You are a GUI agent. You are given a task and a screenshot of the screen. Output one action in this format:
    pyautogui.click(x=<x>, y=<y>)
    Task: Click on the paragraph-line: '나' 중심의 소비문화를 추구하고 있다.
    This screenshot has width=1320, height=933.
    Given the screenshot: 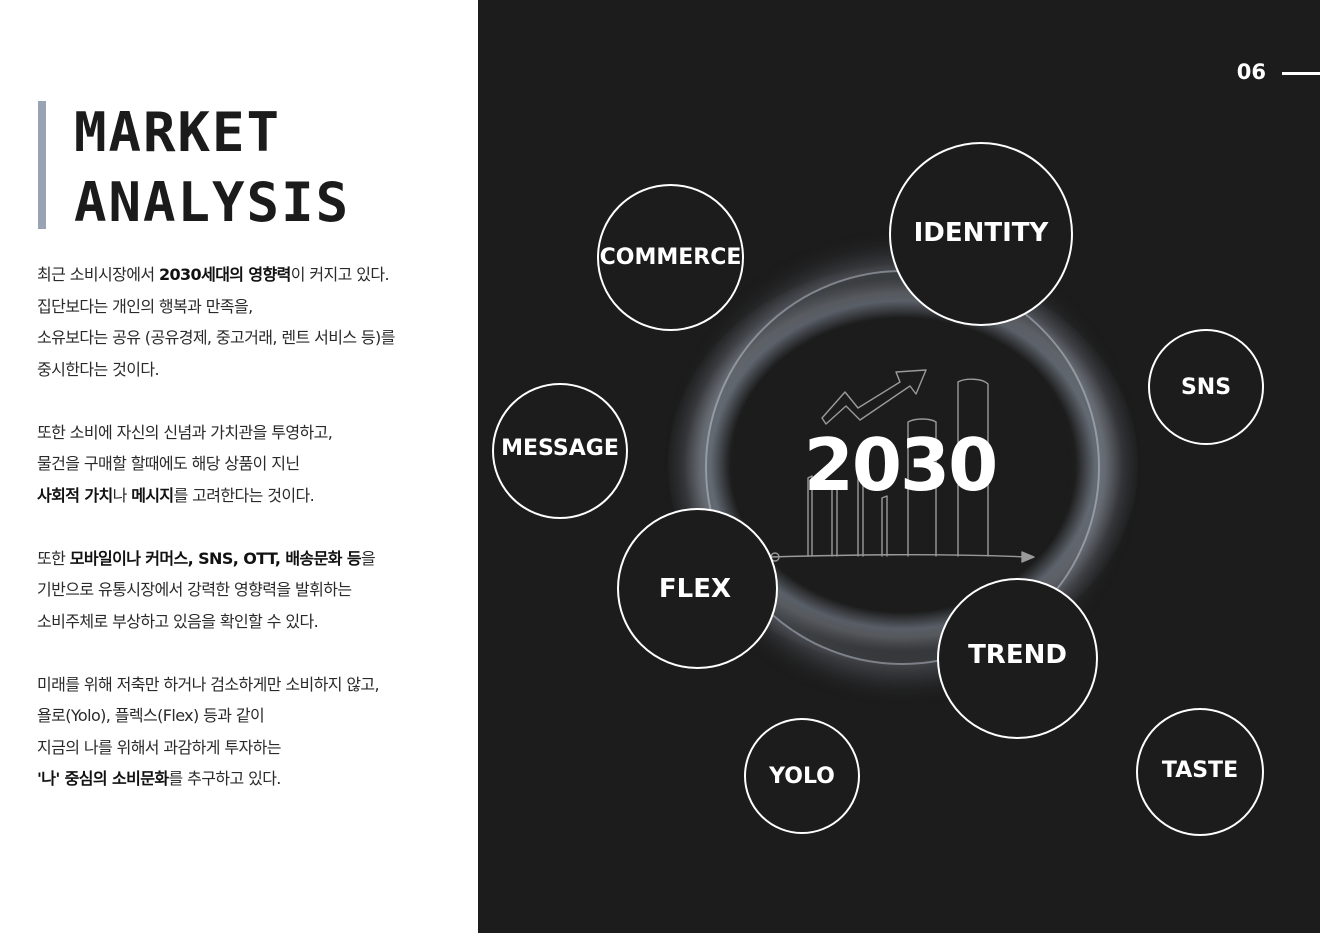 What is the action you would take?
    pyautogui.click(x=247, y=779)
    